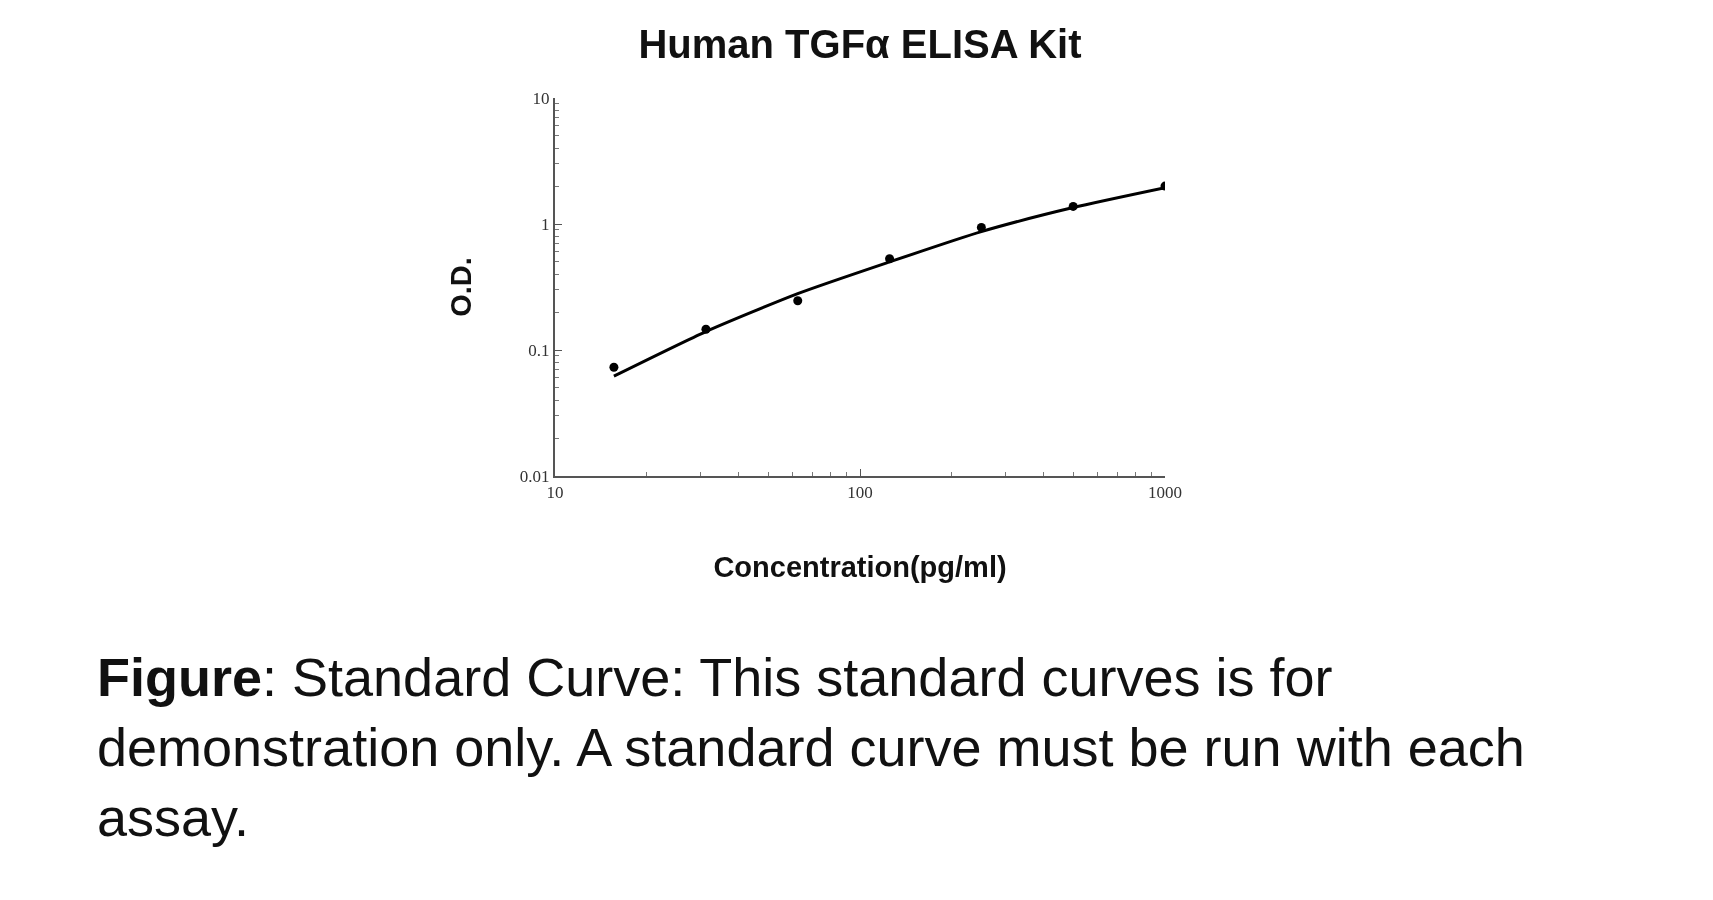 This screenshot has width=1713, height=900. What do you see at coordinates (460, 287) in the screenshot?
I see `y-axis-title: O.D.` at bounding box center [460, 287].